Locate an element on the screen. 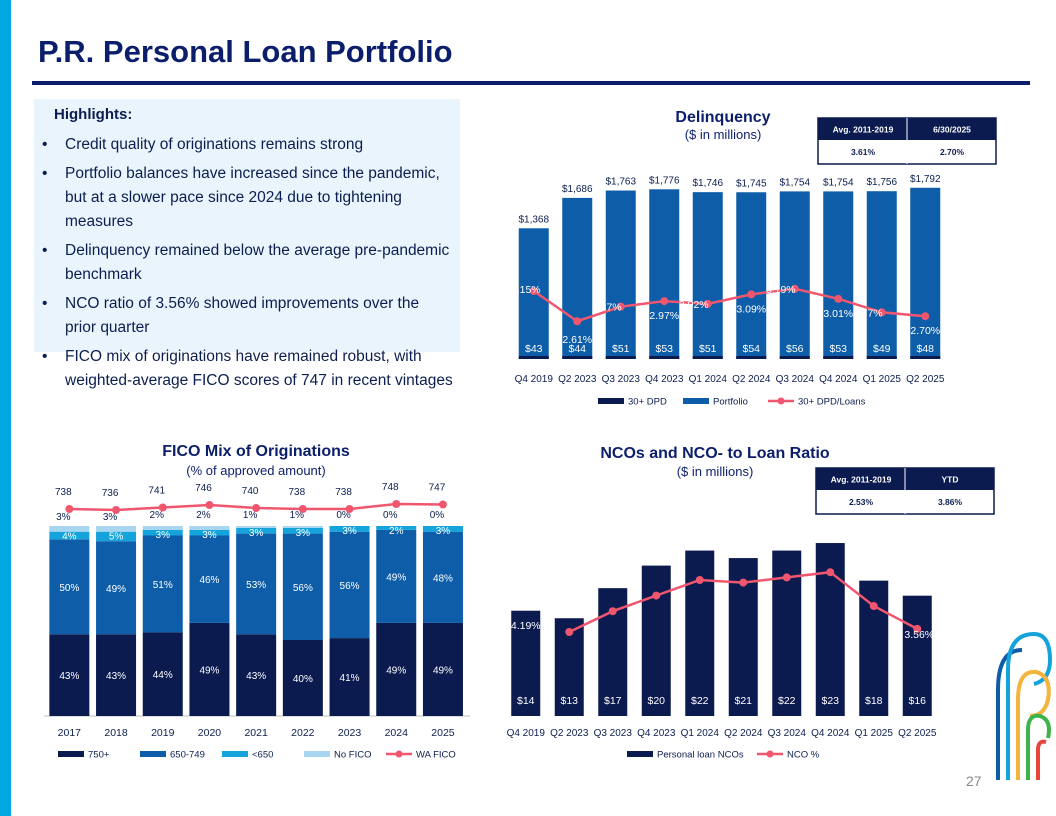 Image resolution: width=1056 pixels, height=816 pixels. ratio-value-label: 2.97% is located at coordinates (664, 316).